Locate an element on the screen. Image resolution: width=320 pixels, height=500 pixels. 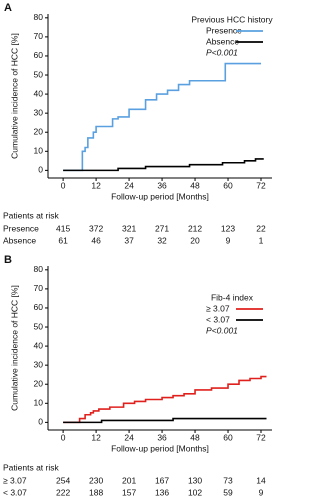
risk-count: 20 is located at coordinates (195, 240).